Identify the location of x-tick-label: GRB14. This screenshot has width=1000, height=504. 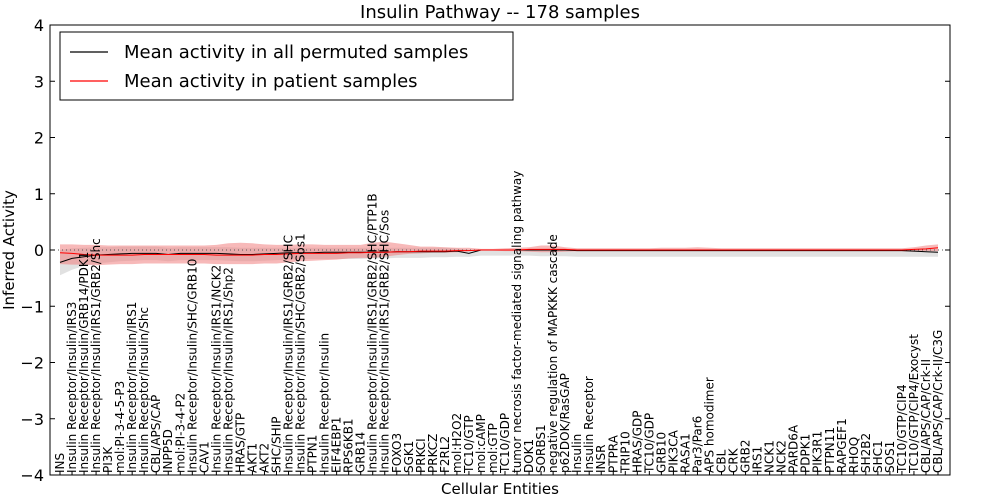
(361, 452).